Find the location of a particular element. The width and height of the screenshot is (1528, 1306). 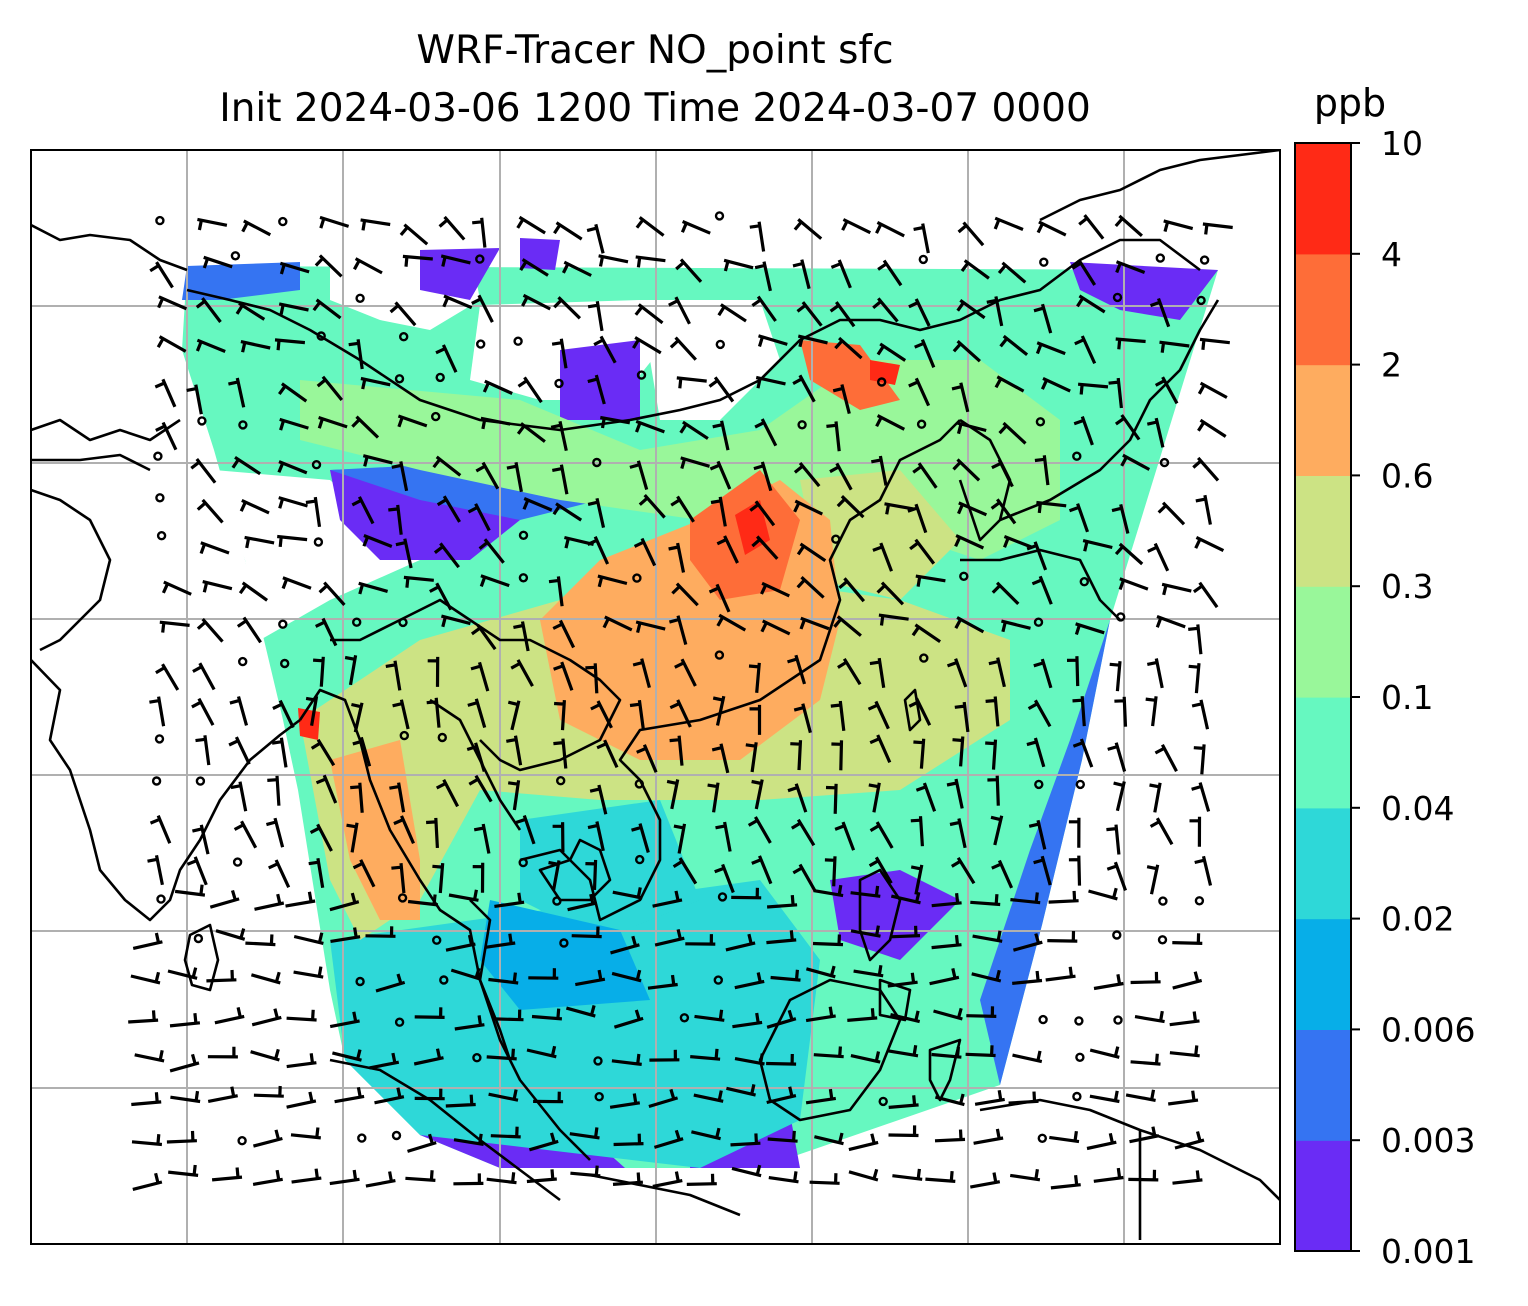

colorbar-segment is located at coordinates (1323, 753).